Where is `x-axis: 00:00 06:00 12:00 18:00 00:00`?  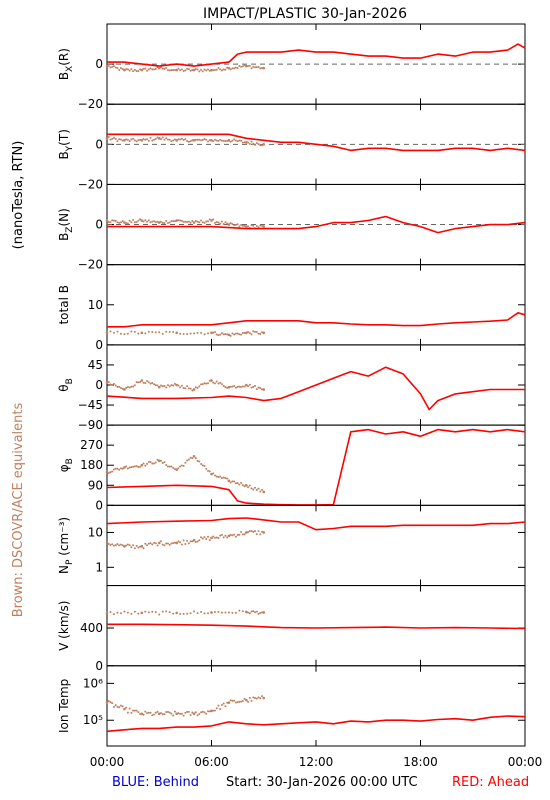 x-axis: 00:00 06:00 12:00 18:00 00:00 is located at coordinates (316, 762).